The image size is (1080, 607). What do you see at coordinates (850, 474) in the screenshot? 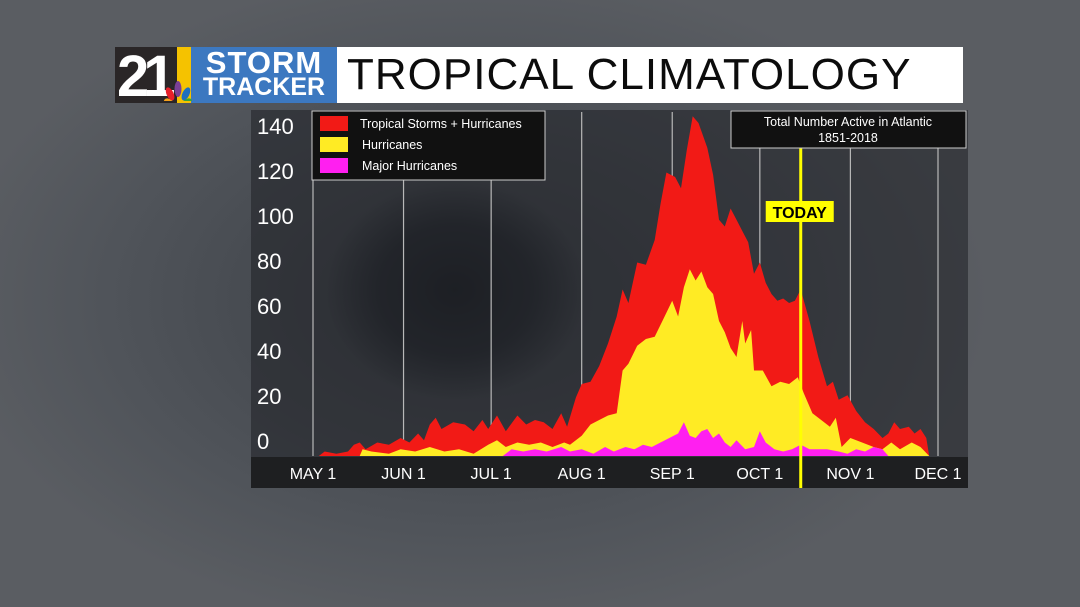
I see `x-tick-label: NOV 1` at bounding box center [850, 474].